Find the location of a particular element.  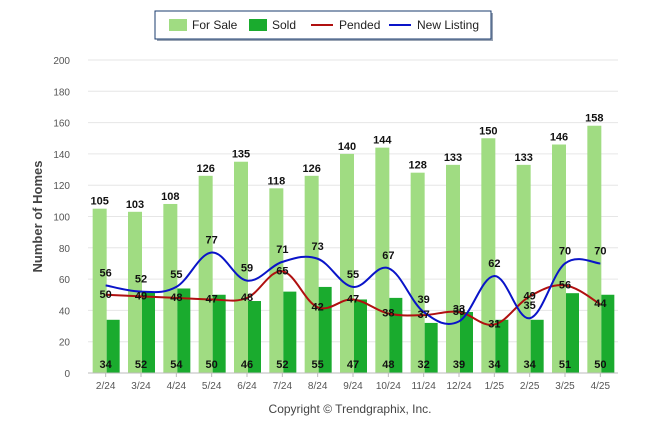

y-tick-label: 0 is located at coordinates (67, 374).